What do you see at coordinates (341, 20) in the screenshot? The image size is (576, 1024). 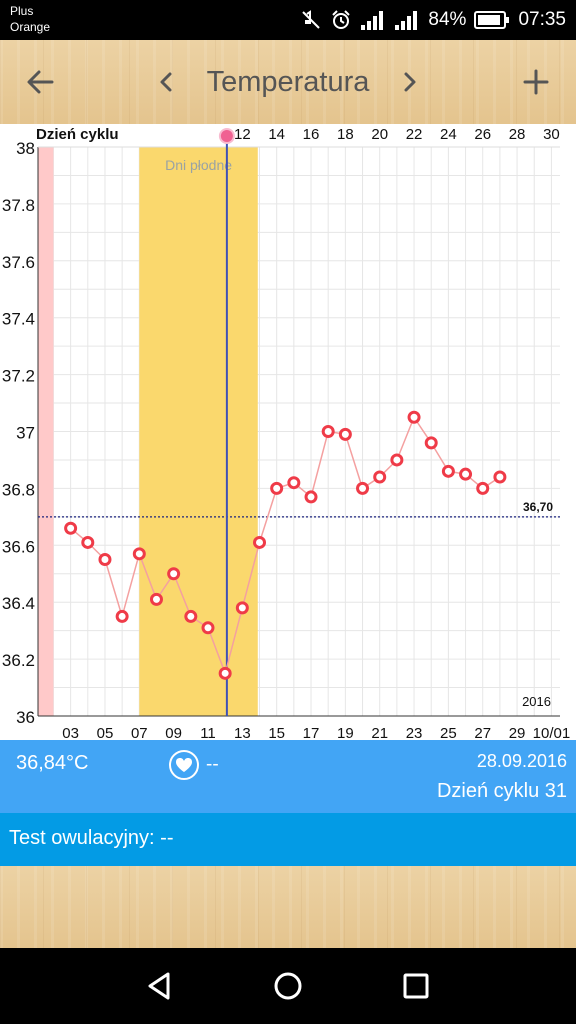 I see `alarm-icon` at bounding box center [341, 20].